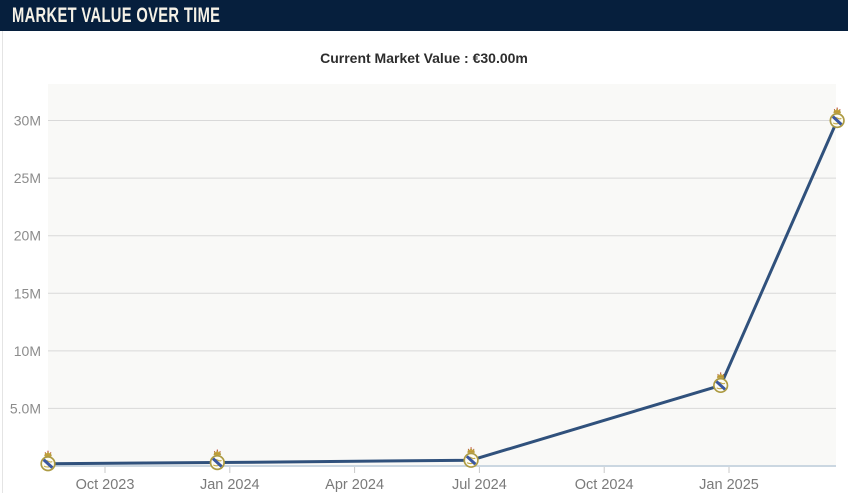  What do you see at coordinates (116, 15) in the screenshot?
I see `panel-title: MARKET VALUE OVER TIME` at bounding box center [116, 15].